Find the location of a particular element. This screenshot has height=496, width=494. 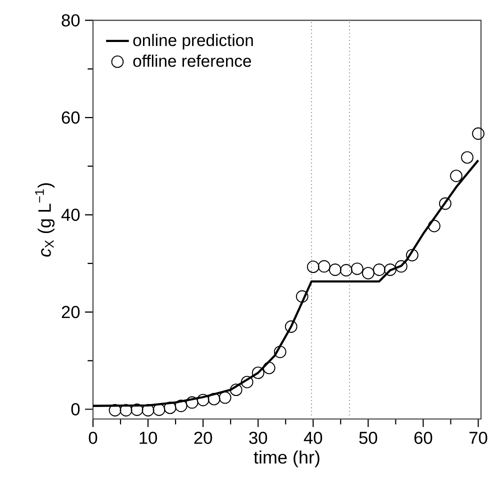

x-axis-title: time (hr) is located at coordinates (287, 459).